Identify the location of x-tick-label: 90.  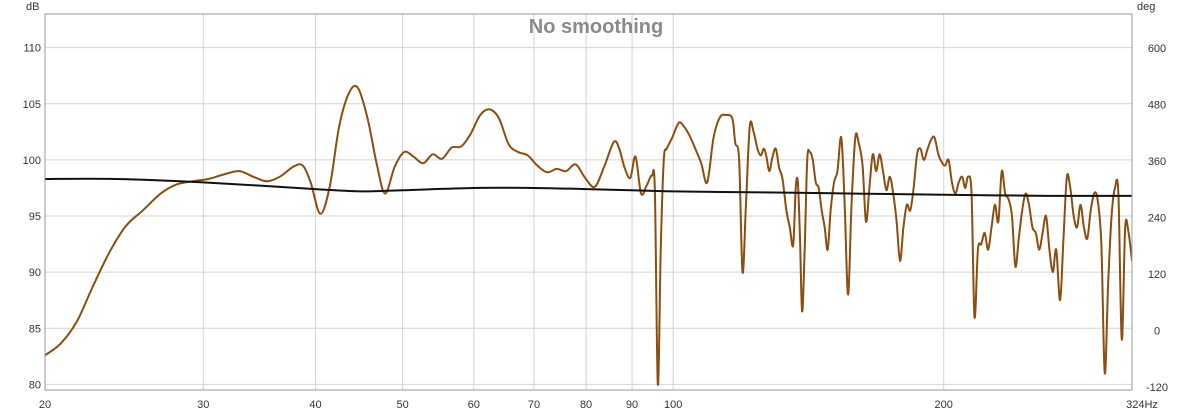
(632, 405).